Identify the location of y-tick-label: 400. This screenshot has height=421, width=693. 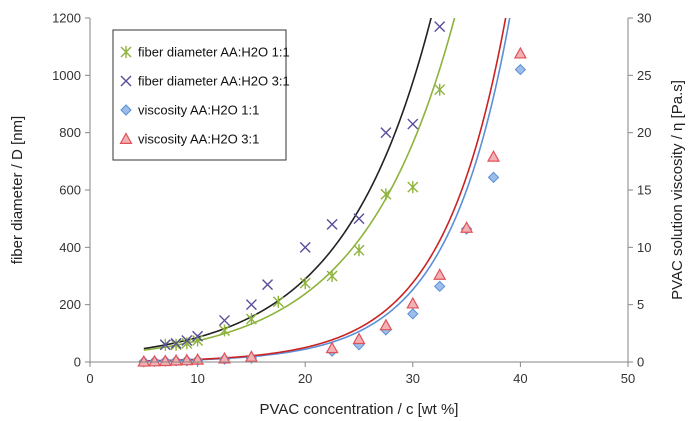
(70, 247).